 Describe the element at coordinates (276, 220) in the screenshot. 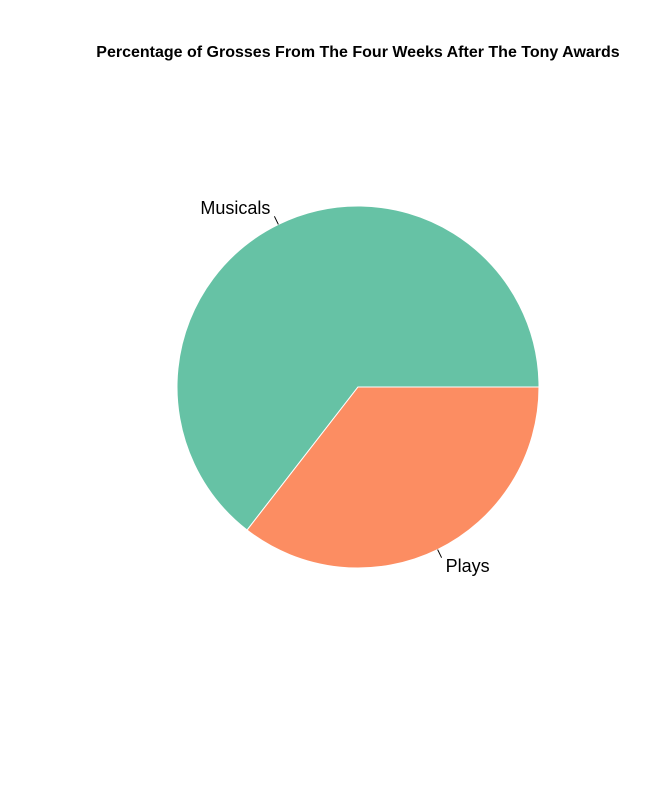

I see `leader-line-musicals` at that location.